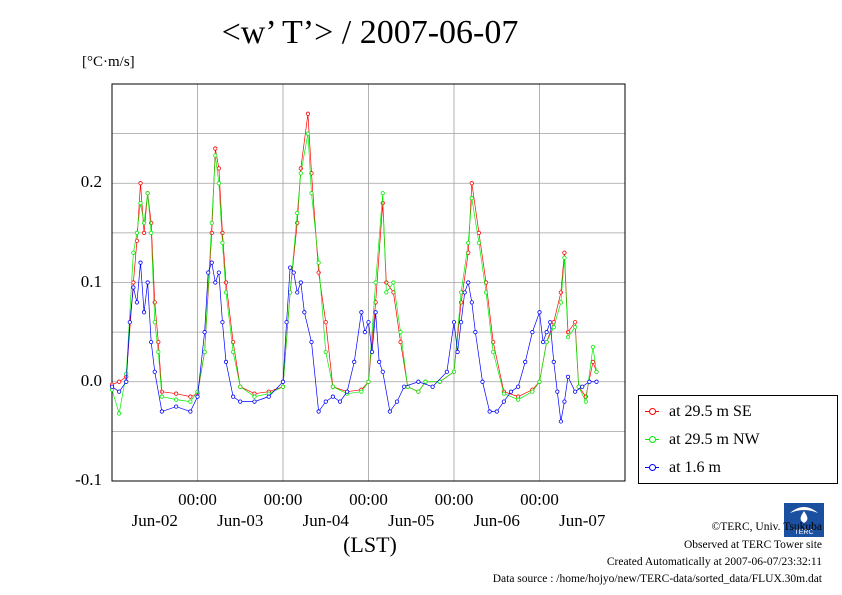  I want to click on y-tick-label: -0.1, so click(88, 479).